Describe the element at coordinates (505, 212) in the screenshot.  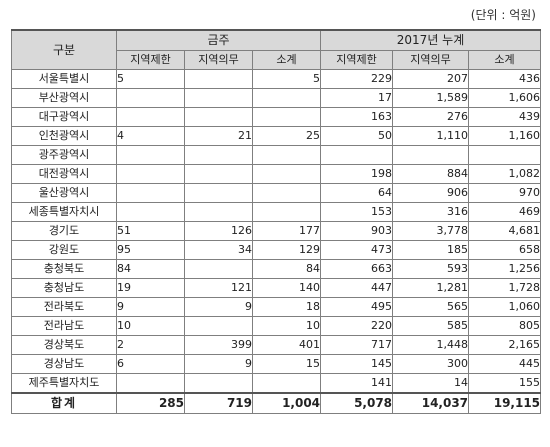
I see `value-cell: 469` at that location.